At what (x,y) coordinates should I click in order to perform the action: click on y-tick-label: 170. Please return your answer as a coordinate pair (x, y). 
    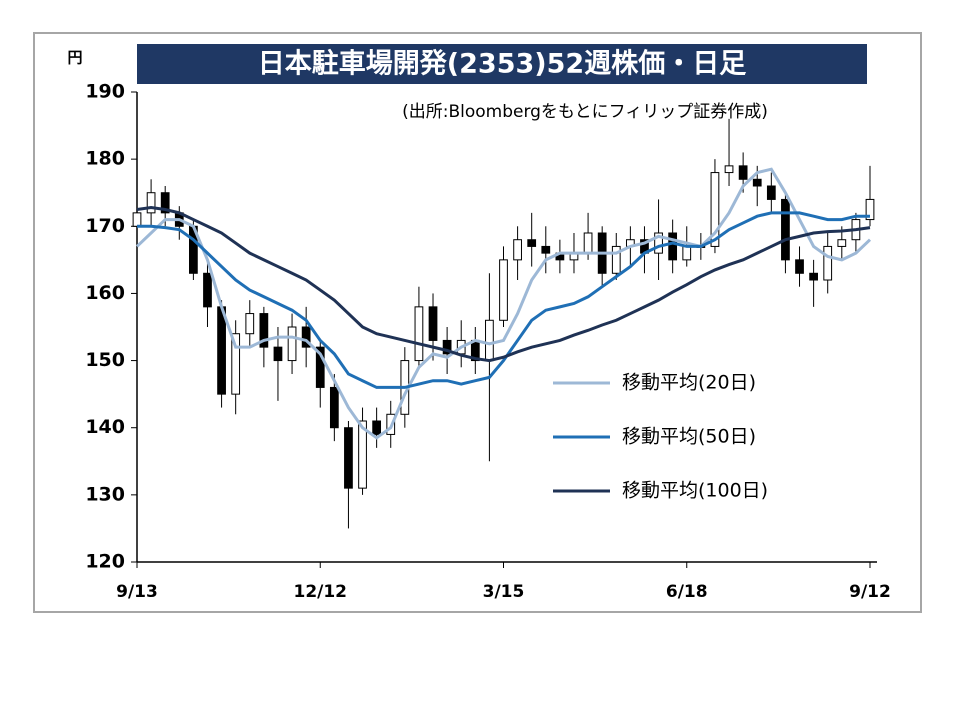
    Looking at the image, I should click on (105, 226).